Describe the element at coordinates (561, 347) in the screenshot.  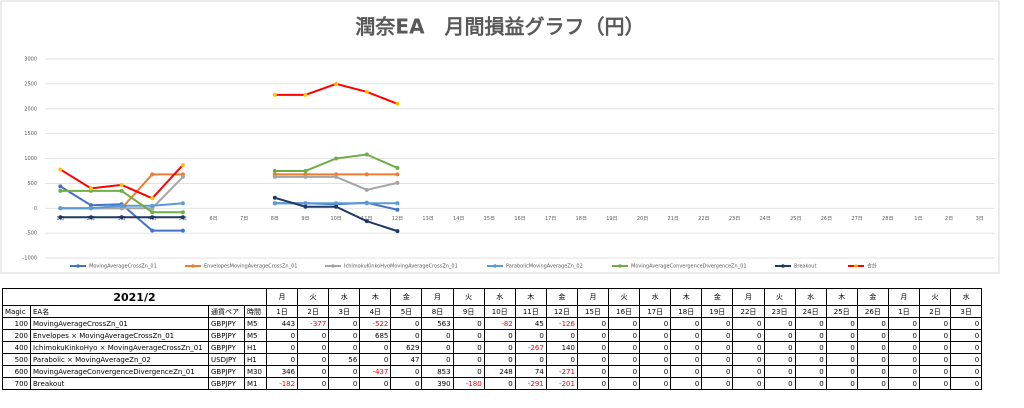
I see `table-cell: 140` at that location.